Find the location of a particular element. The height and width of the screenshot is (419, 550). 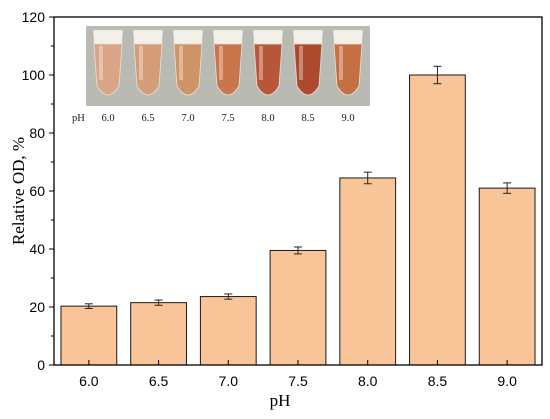

y-tick-label: 120 is located at coordinates (34, 17).